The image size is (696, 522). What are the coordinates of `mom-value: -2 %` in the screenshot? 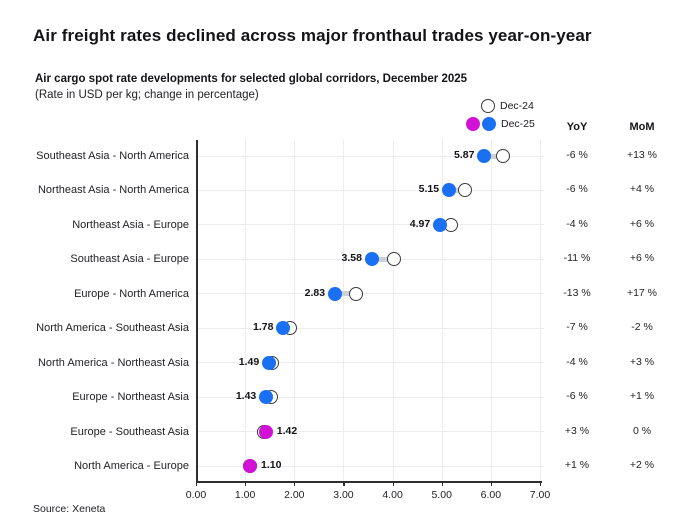 It's located at (642, 327).